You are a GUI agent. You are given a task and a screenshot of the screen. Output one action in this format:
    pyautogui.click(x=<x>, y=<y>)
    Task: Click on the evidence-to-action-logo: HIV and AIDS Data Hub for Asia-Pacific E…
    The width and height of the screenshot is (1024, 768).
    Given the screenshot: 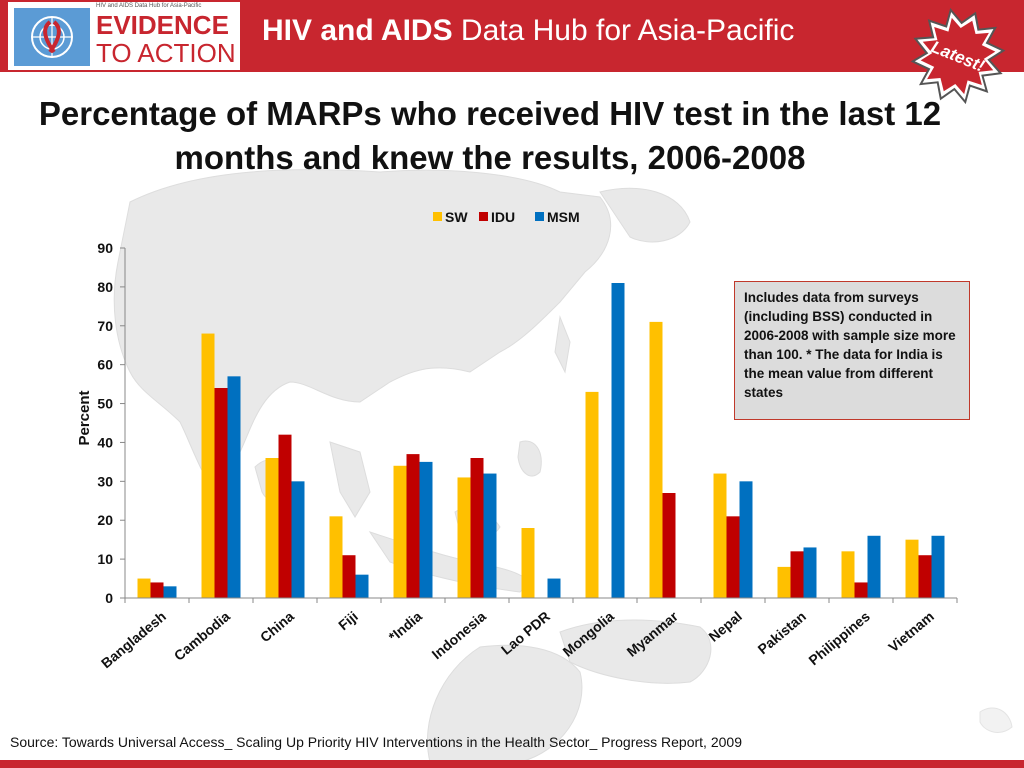 What is the action you would take?
    pyautogui.click(x=124, y=36)
    